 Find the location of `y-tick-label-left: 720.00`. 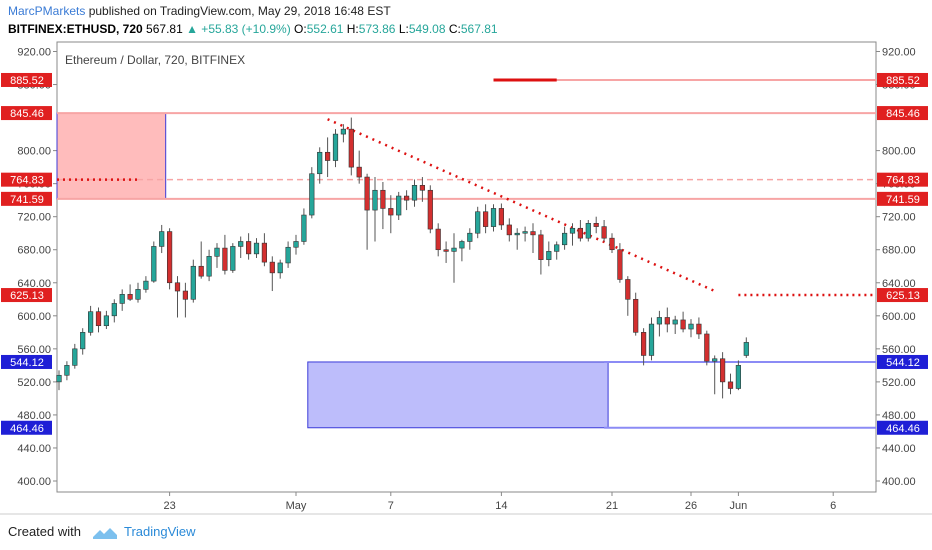

y-tick-label-left: 720.00 is located at coordinates (34, 218).